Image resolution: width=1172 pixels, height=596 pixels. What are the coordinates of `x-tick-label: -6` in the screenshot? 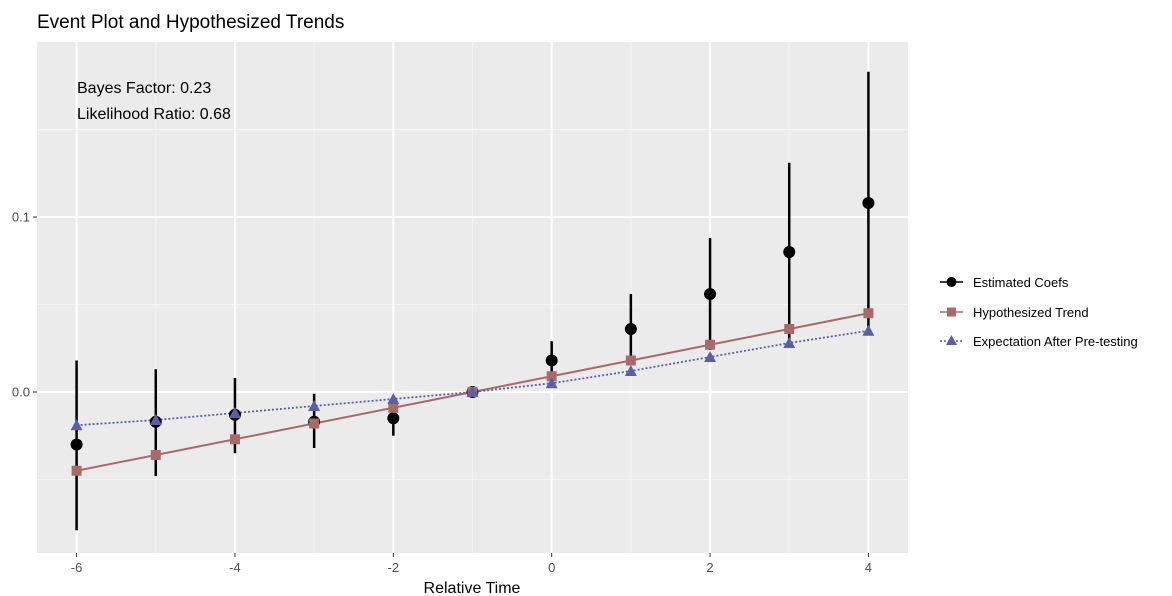 It's located at (77, 567).